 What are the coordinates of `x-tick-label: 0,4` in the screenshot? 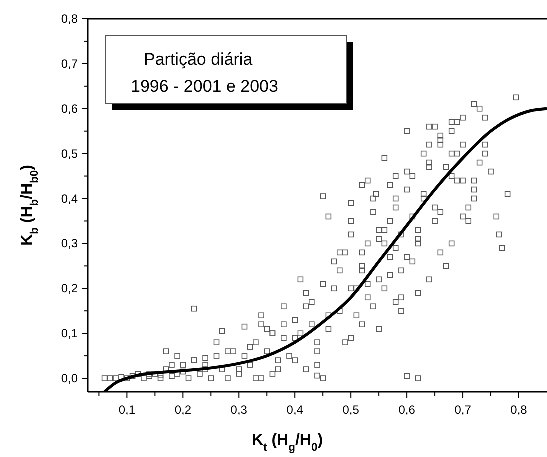 It's located at (295, 410).